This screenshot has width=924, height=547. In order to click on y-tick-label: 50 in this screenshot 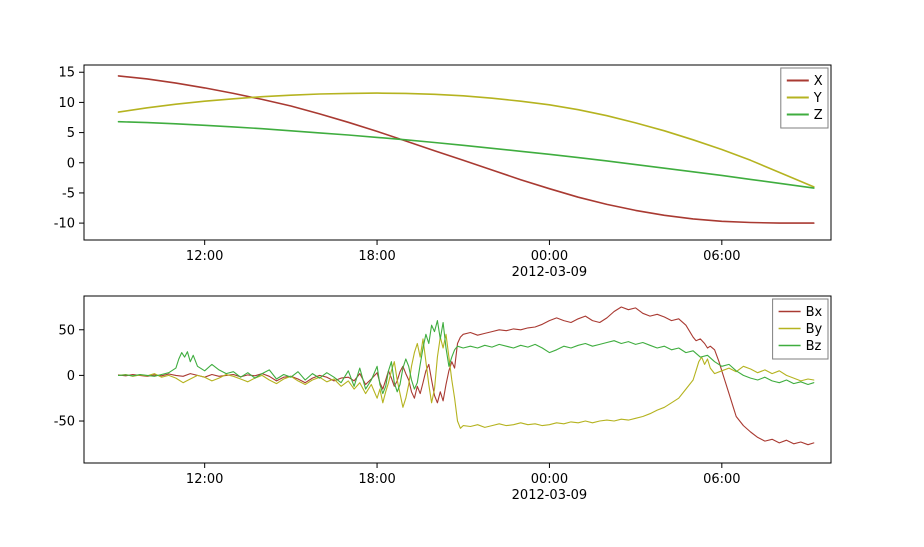, I will do `click(66, 330)`.